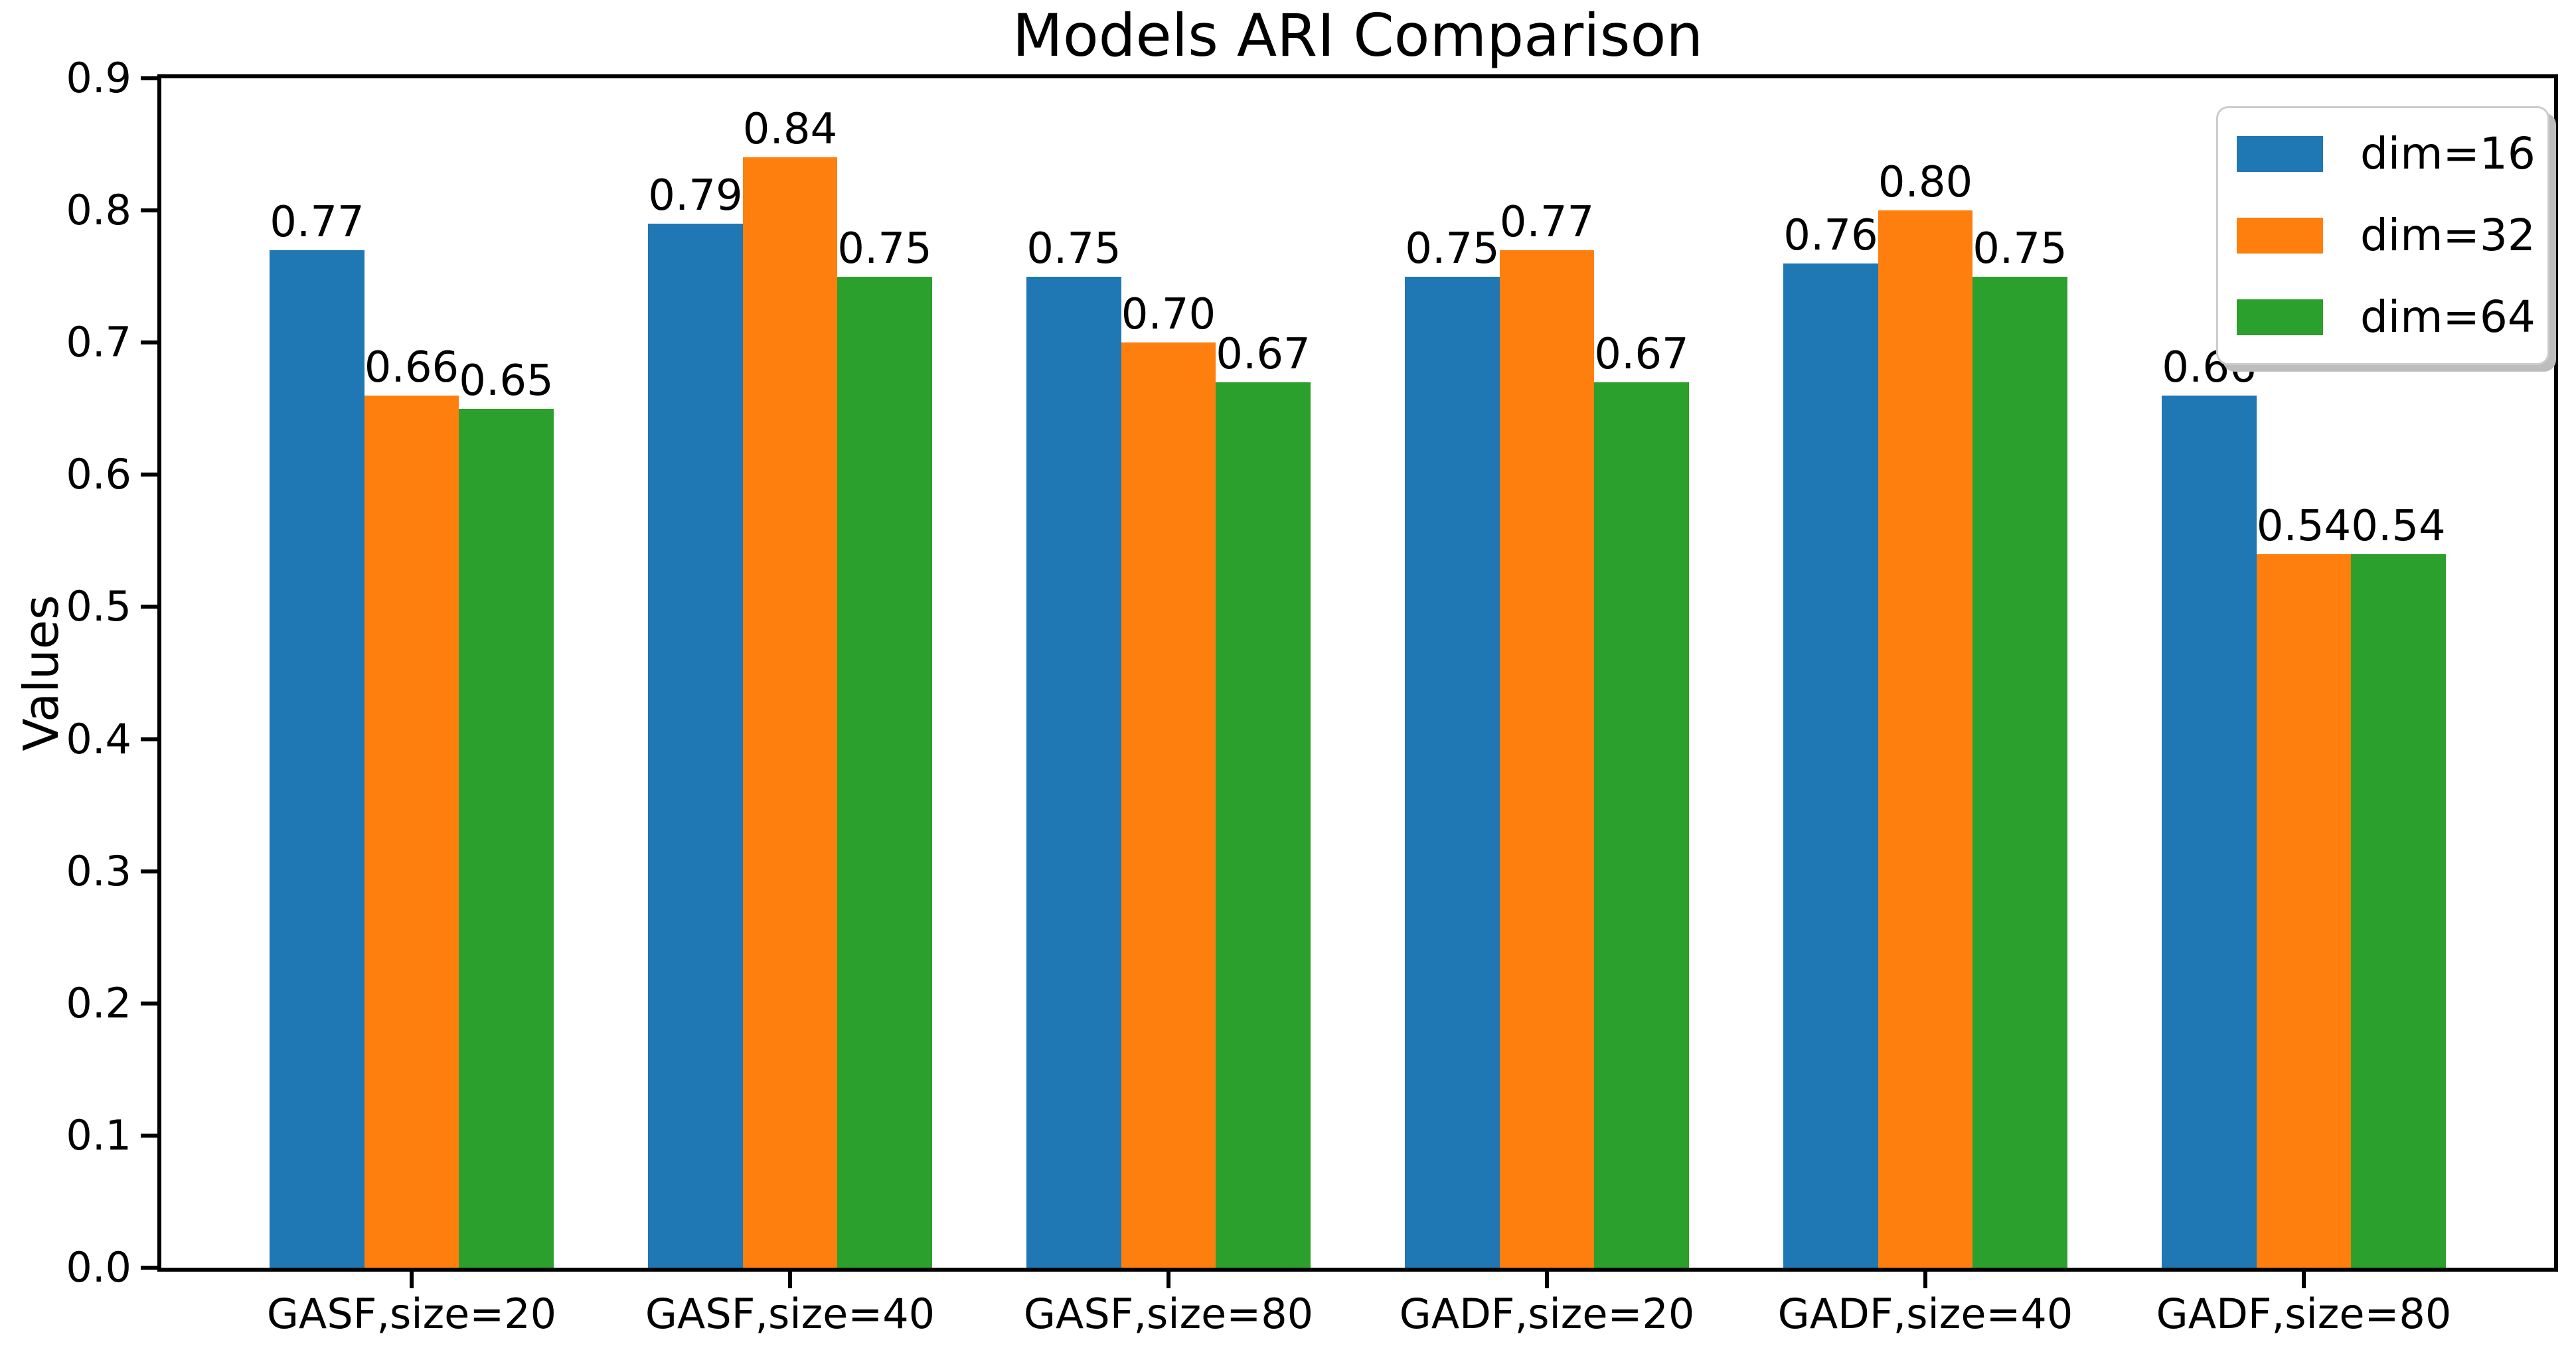 The width and height of the screenshot is (2576, 1346). I want to click on chart-title: Models ARI Comparison, so click(1358, 35).